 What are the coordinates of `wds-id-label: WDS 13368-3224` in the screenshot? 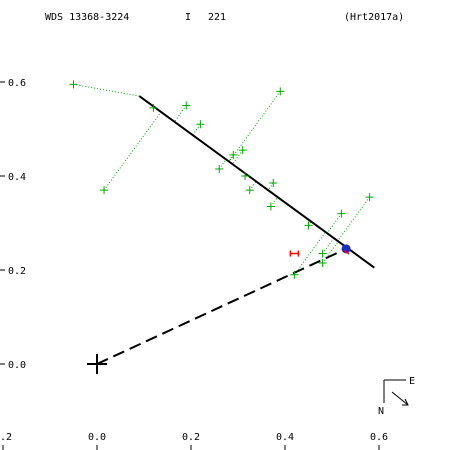 It's located at (87, 17).